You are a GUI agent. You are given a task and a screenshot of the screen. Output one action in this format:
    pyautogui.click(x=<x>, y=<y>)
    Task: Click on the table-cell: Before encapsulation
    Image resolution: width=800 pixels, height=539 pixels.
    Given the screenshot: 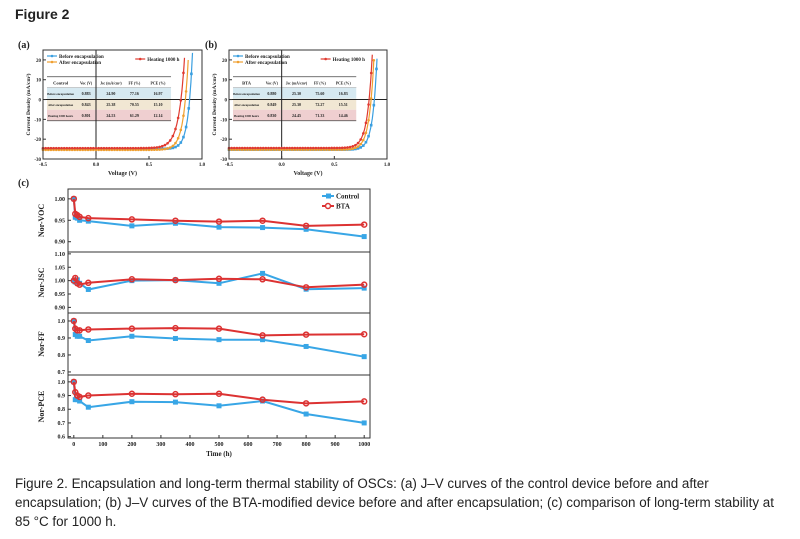 What is the action you would take?
    pyautogui.click(x=60, y=94)
    